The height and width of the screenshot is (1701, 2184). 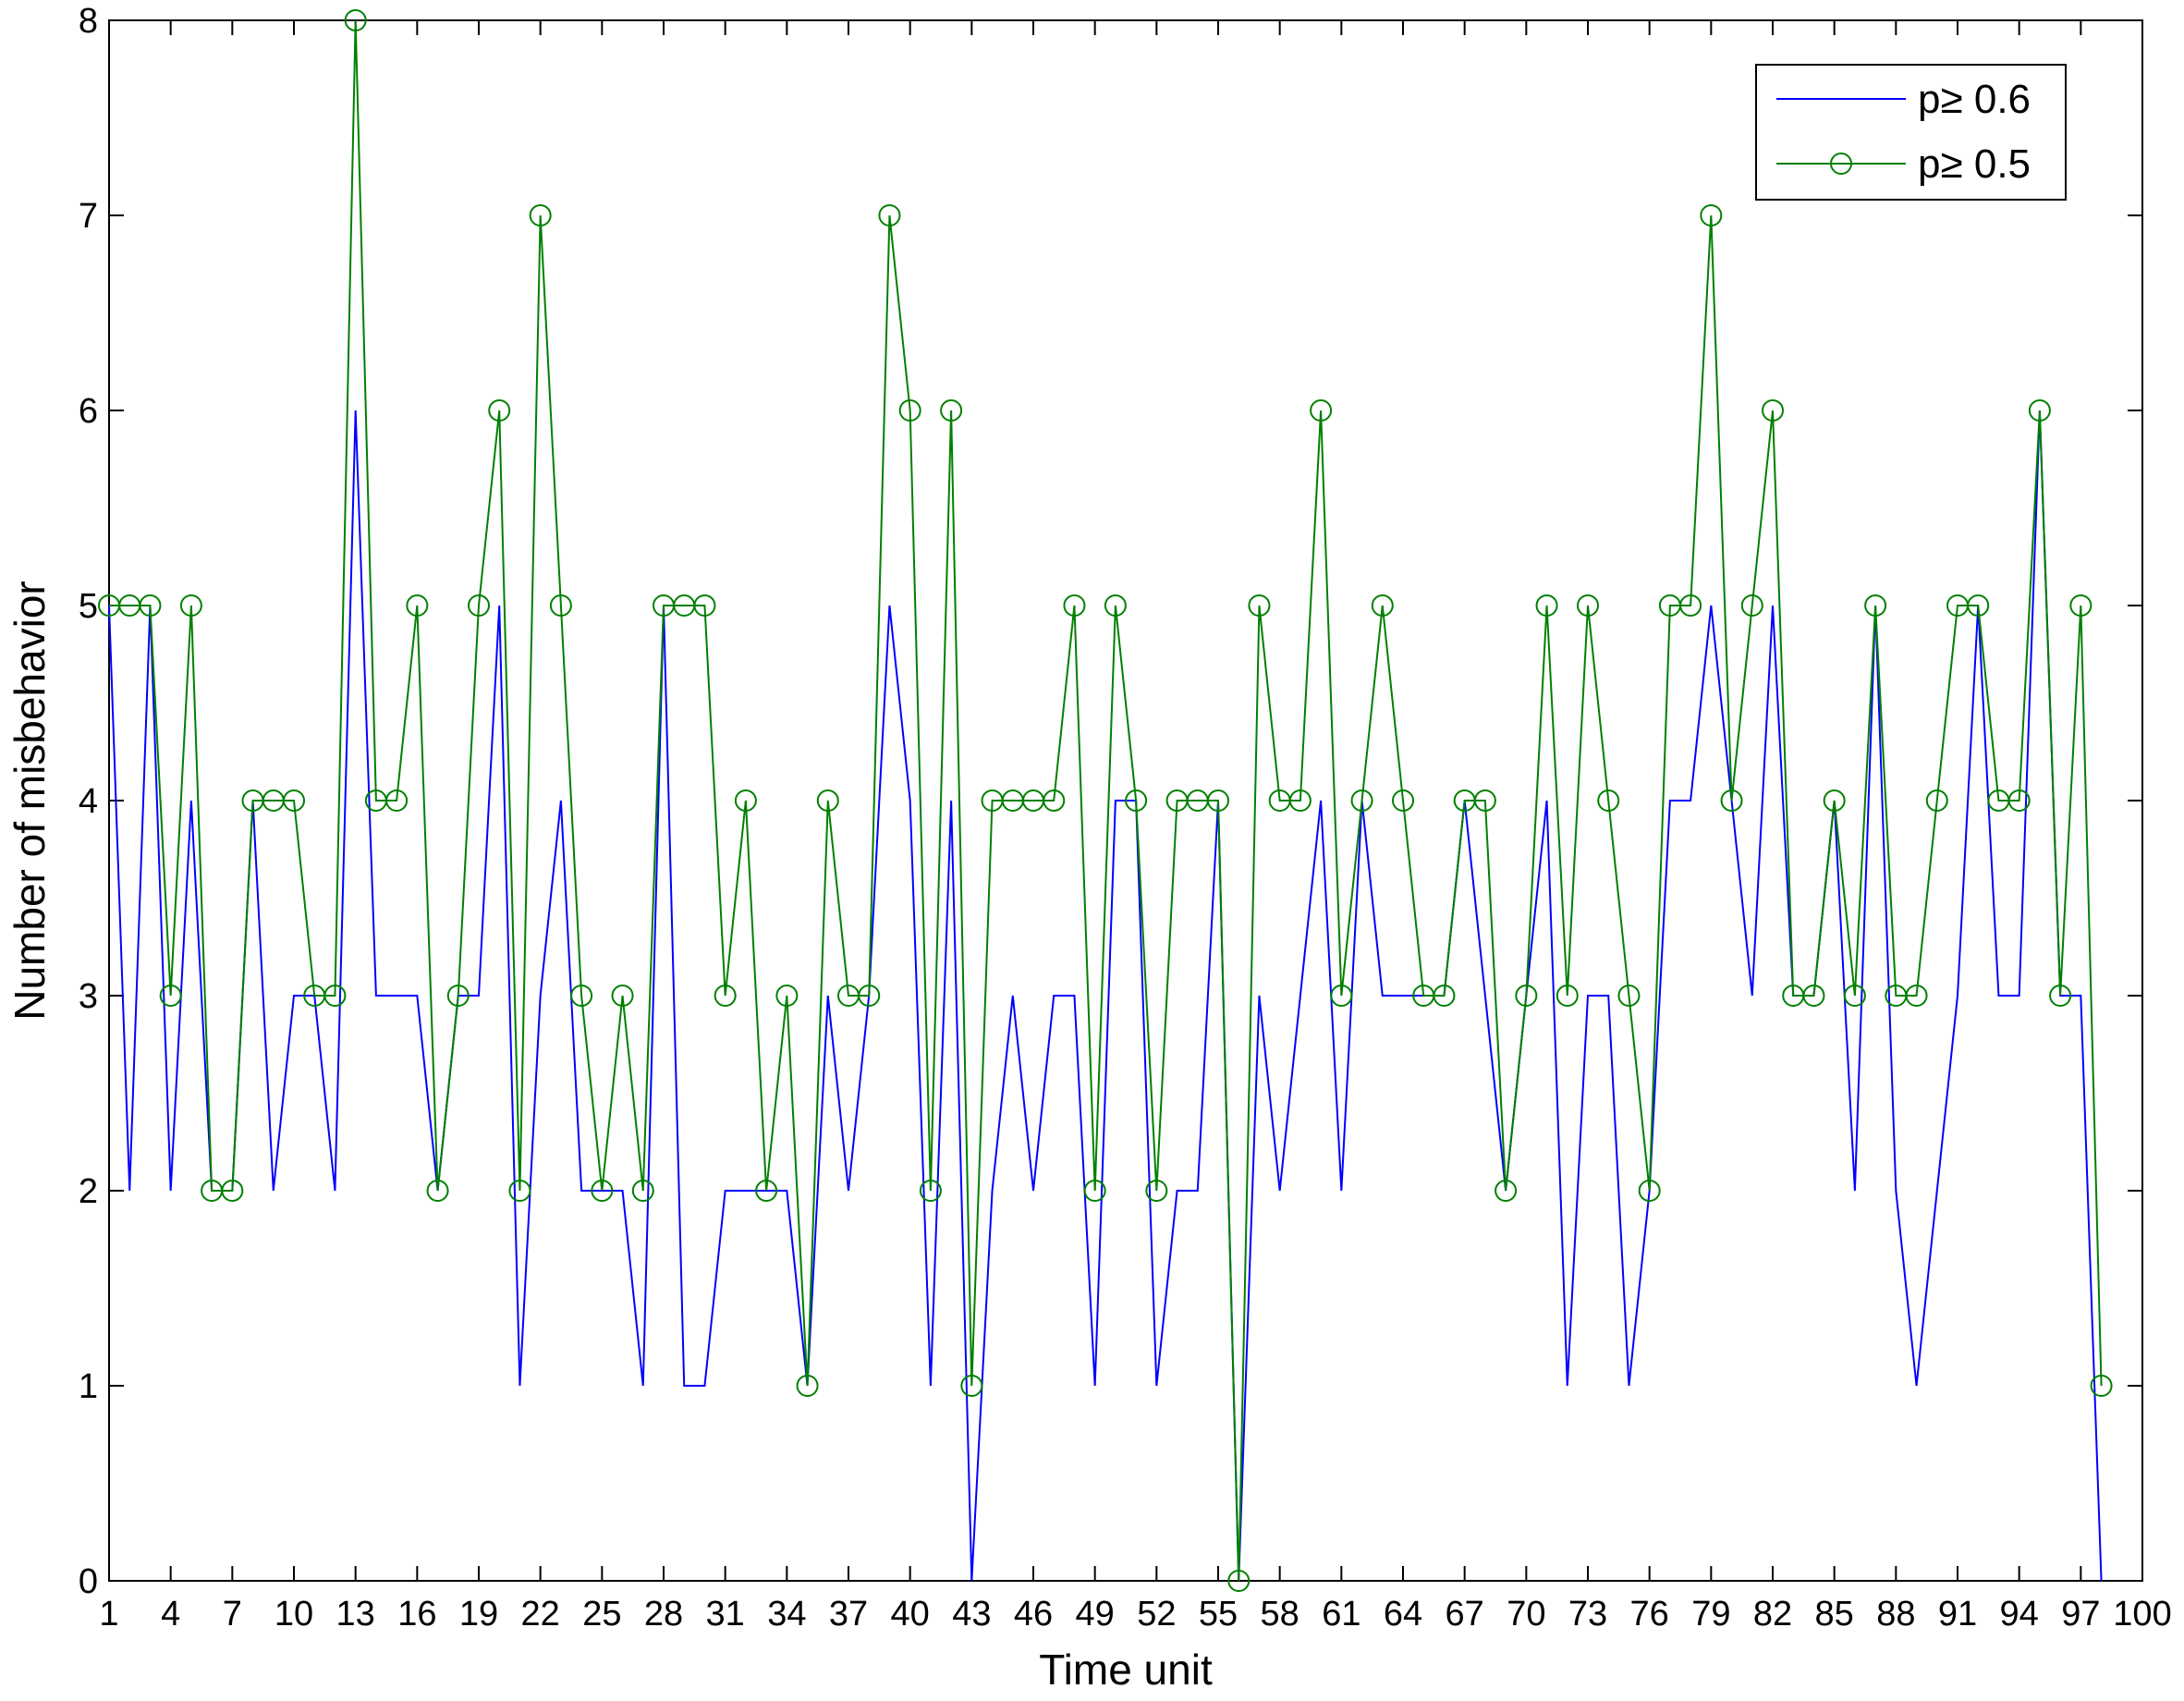 What do you see at coordinates (355, 1614) in the screenshot?
I see `x-tick-label: 13` at bounding box center [355, 1614].